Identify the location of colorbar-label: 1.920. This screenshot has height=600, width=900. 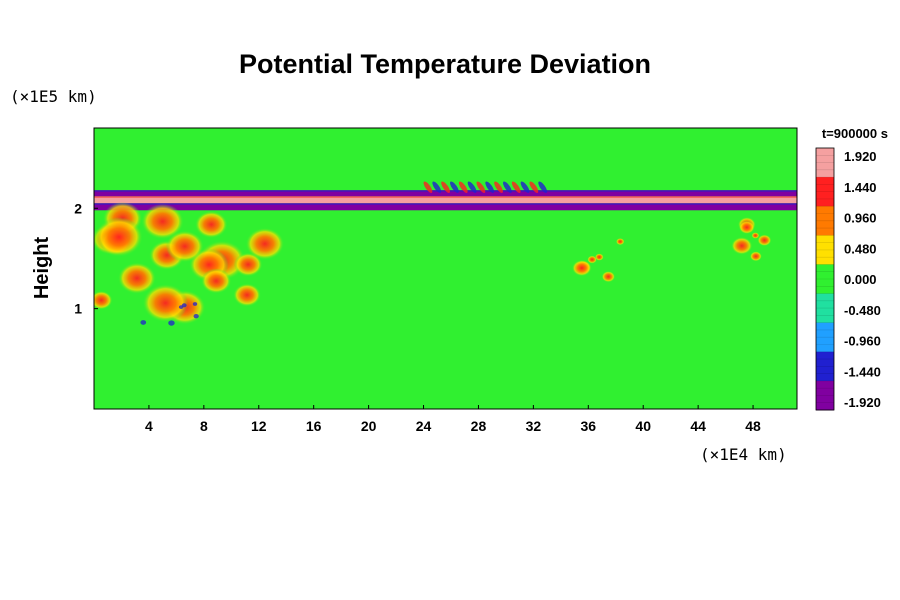
(860, 156).